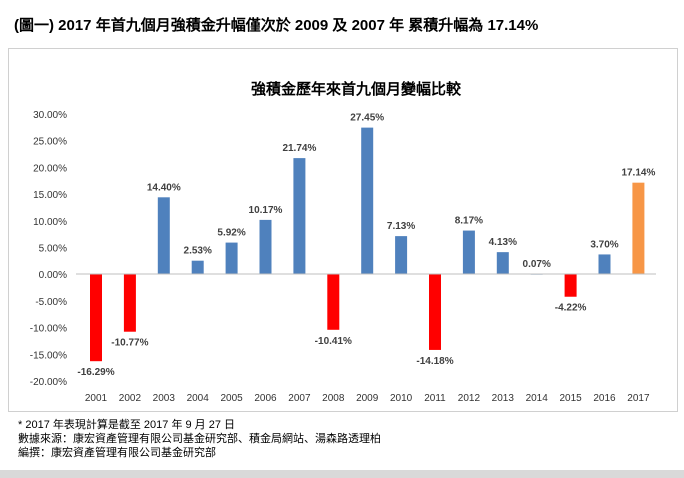  I want to click on data-label: 21.74%, so click(299, 148).